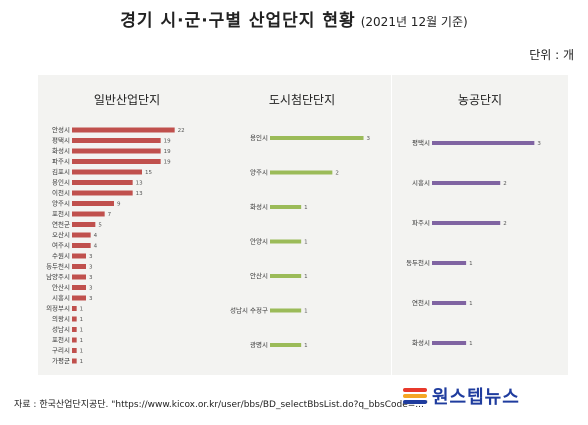 The image size is (588, 425). What do you see at coordinates (61, 192) in the screenshot?
I see `category-label: 이천시` at bounding box center [61, 192].